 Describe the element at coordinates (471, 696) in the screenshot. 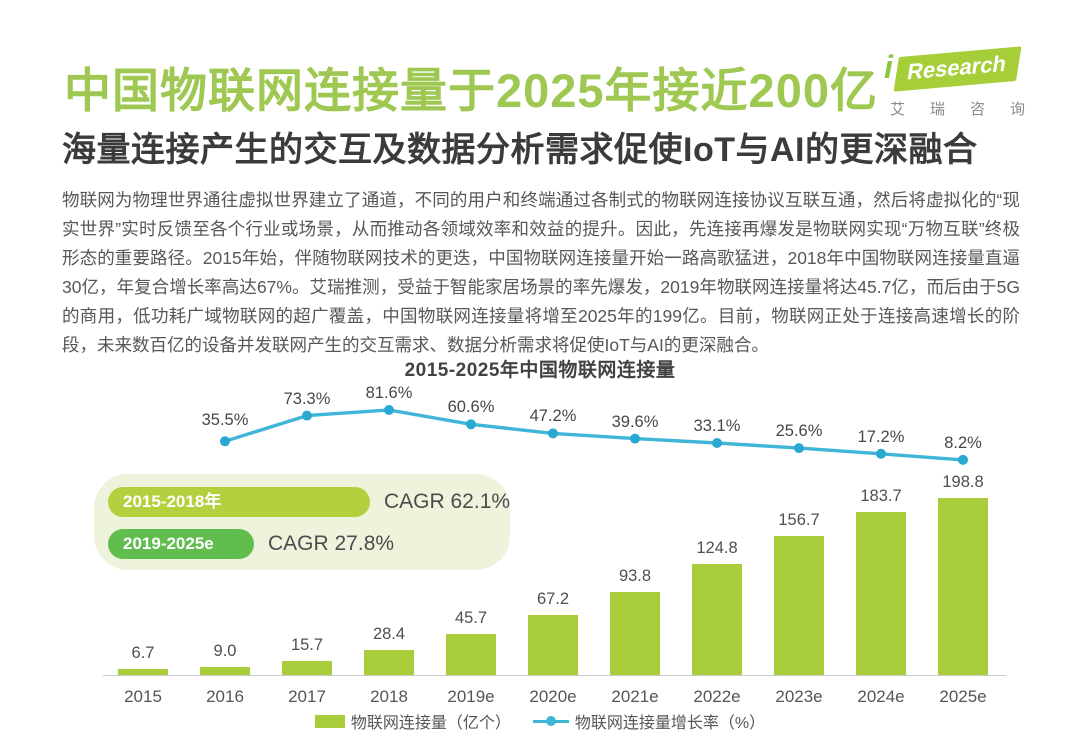

I see `x-axis-label: 2019e` at that location.